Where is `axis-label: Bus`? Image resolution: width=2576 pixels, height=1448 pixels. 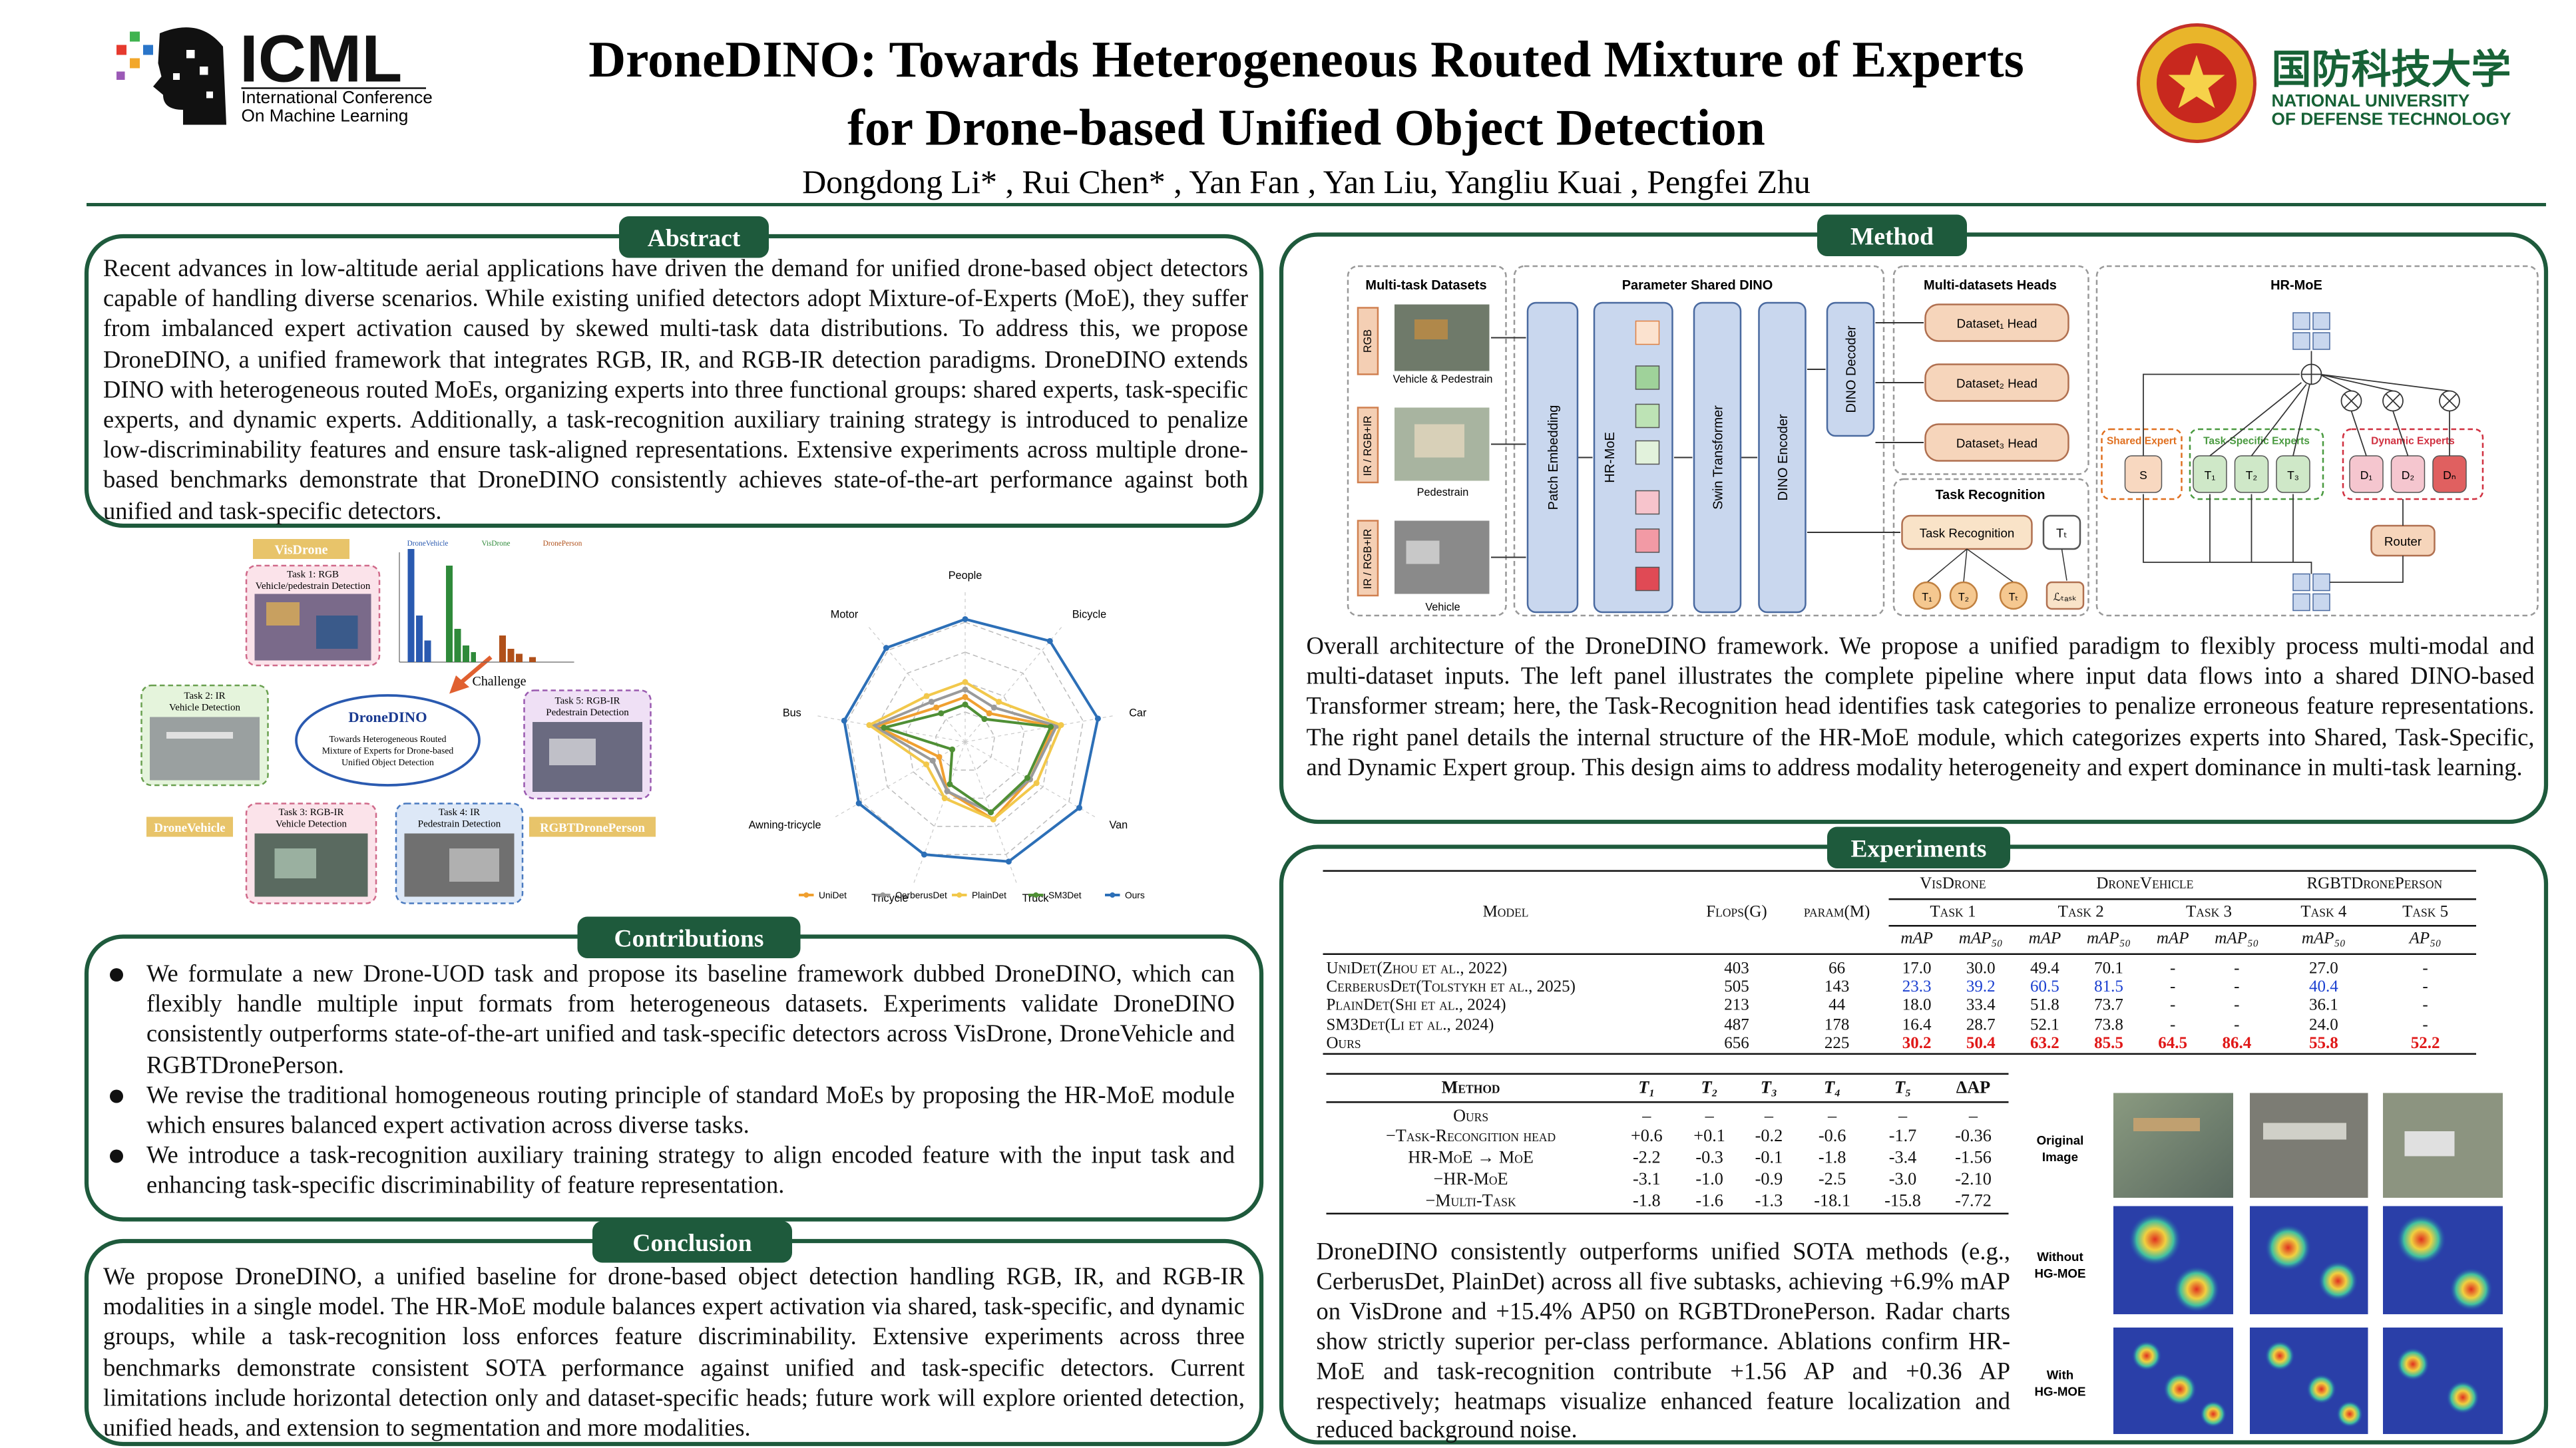
axis-label: Bus is located at coordinates (792, 713).